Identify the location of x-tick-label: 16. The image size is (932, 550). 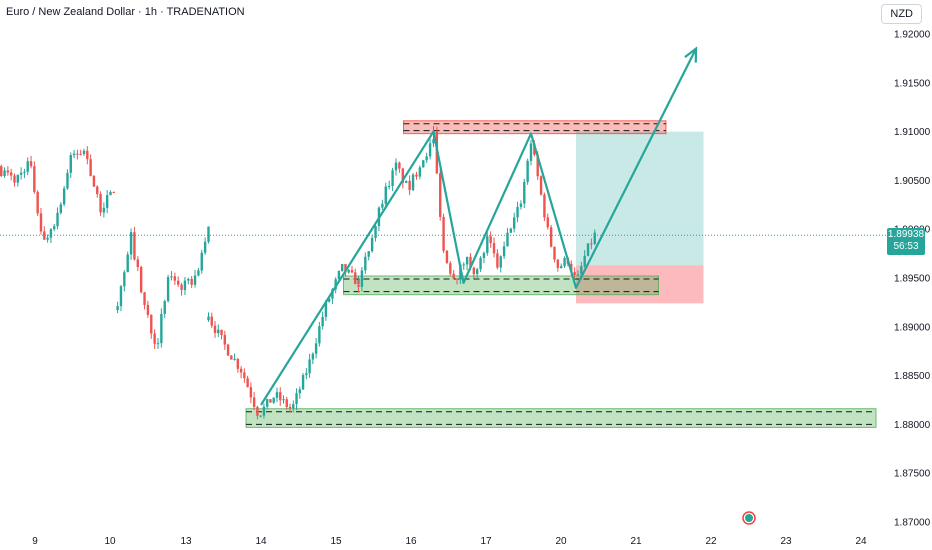
(411, 541).